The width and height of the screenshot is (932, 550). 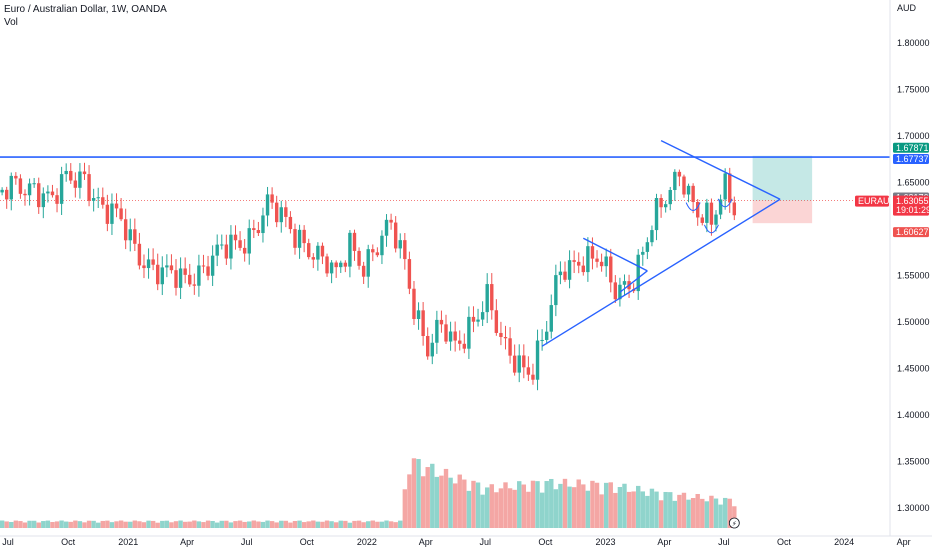 I want to click on resistance-badge: 1.67737, so click(x=911, y=159).